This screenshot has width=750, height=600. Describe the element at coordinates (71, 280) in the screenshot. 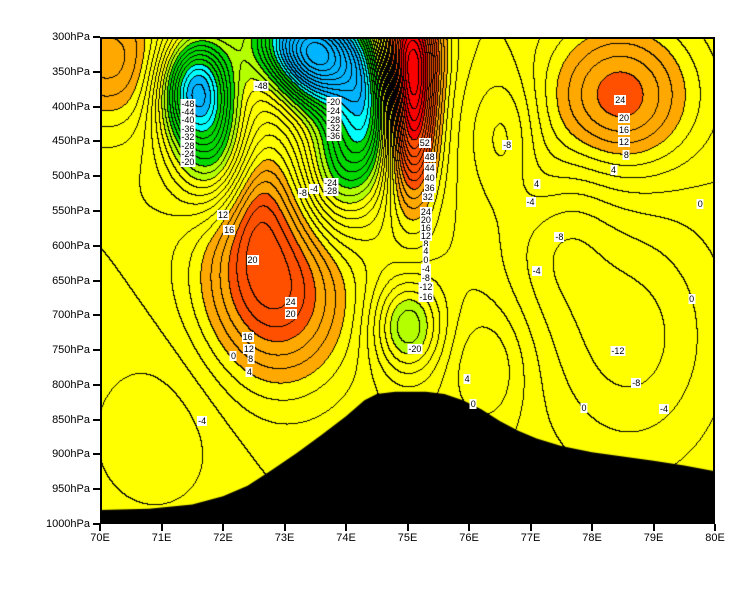

I see `y-axis-label: 650hPa` at that location.